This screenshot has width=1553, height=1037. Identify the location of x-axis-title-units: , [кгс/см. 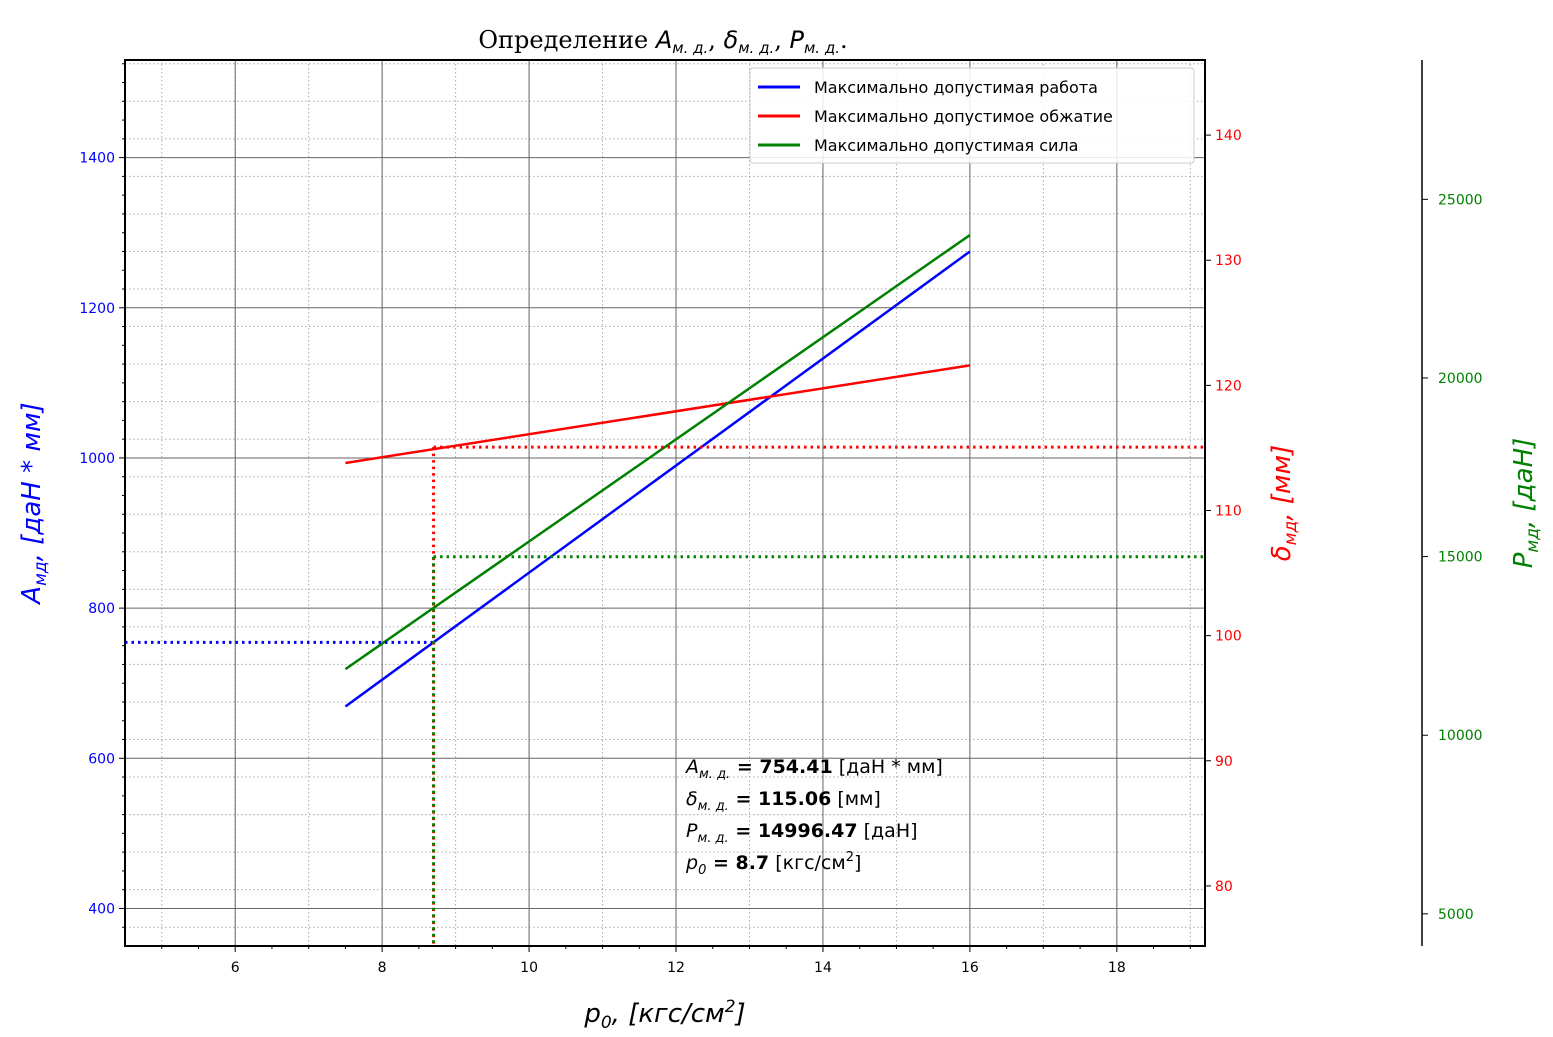
(668, 1014).